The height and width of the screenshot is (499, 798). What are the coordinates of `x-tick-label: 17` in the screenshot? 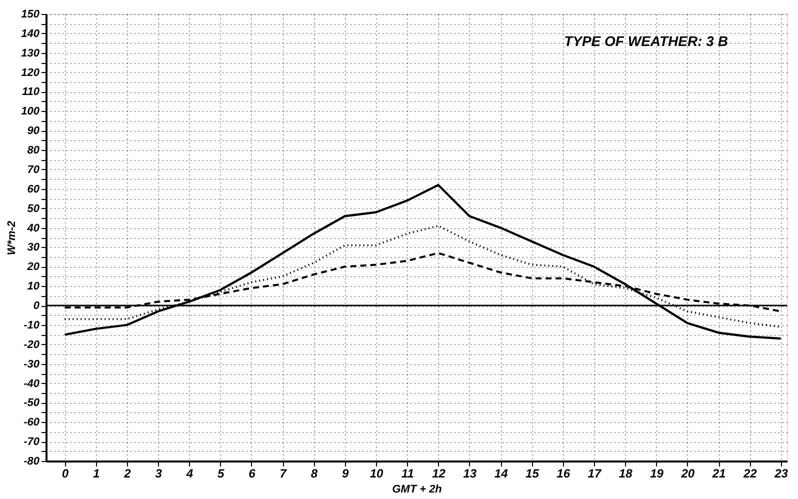 It's located at (595, 473).